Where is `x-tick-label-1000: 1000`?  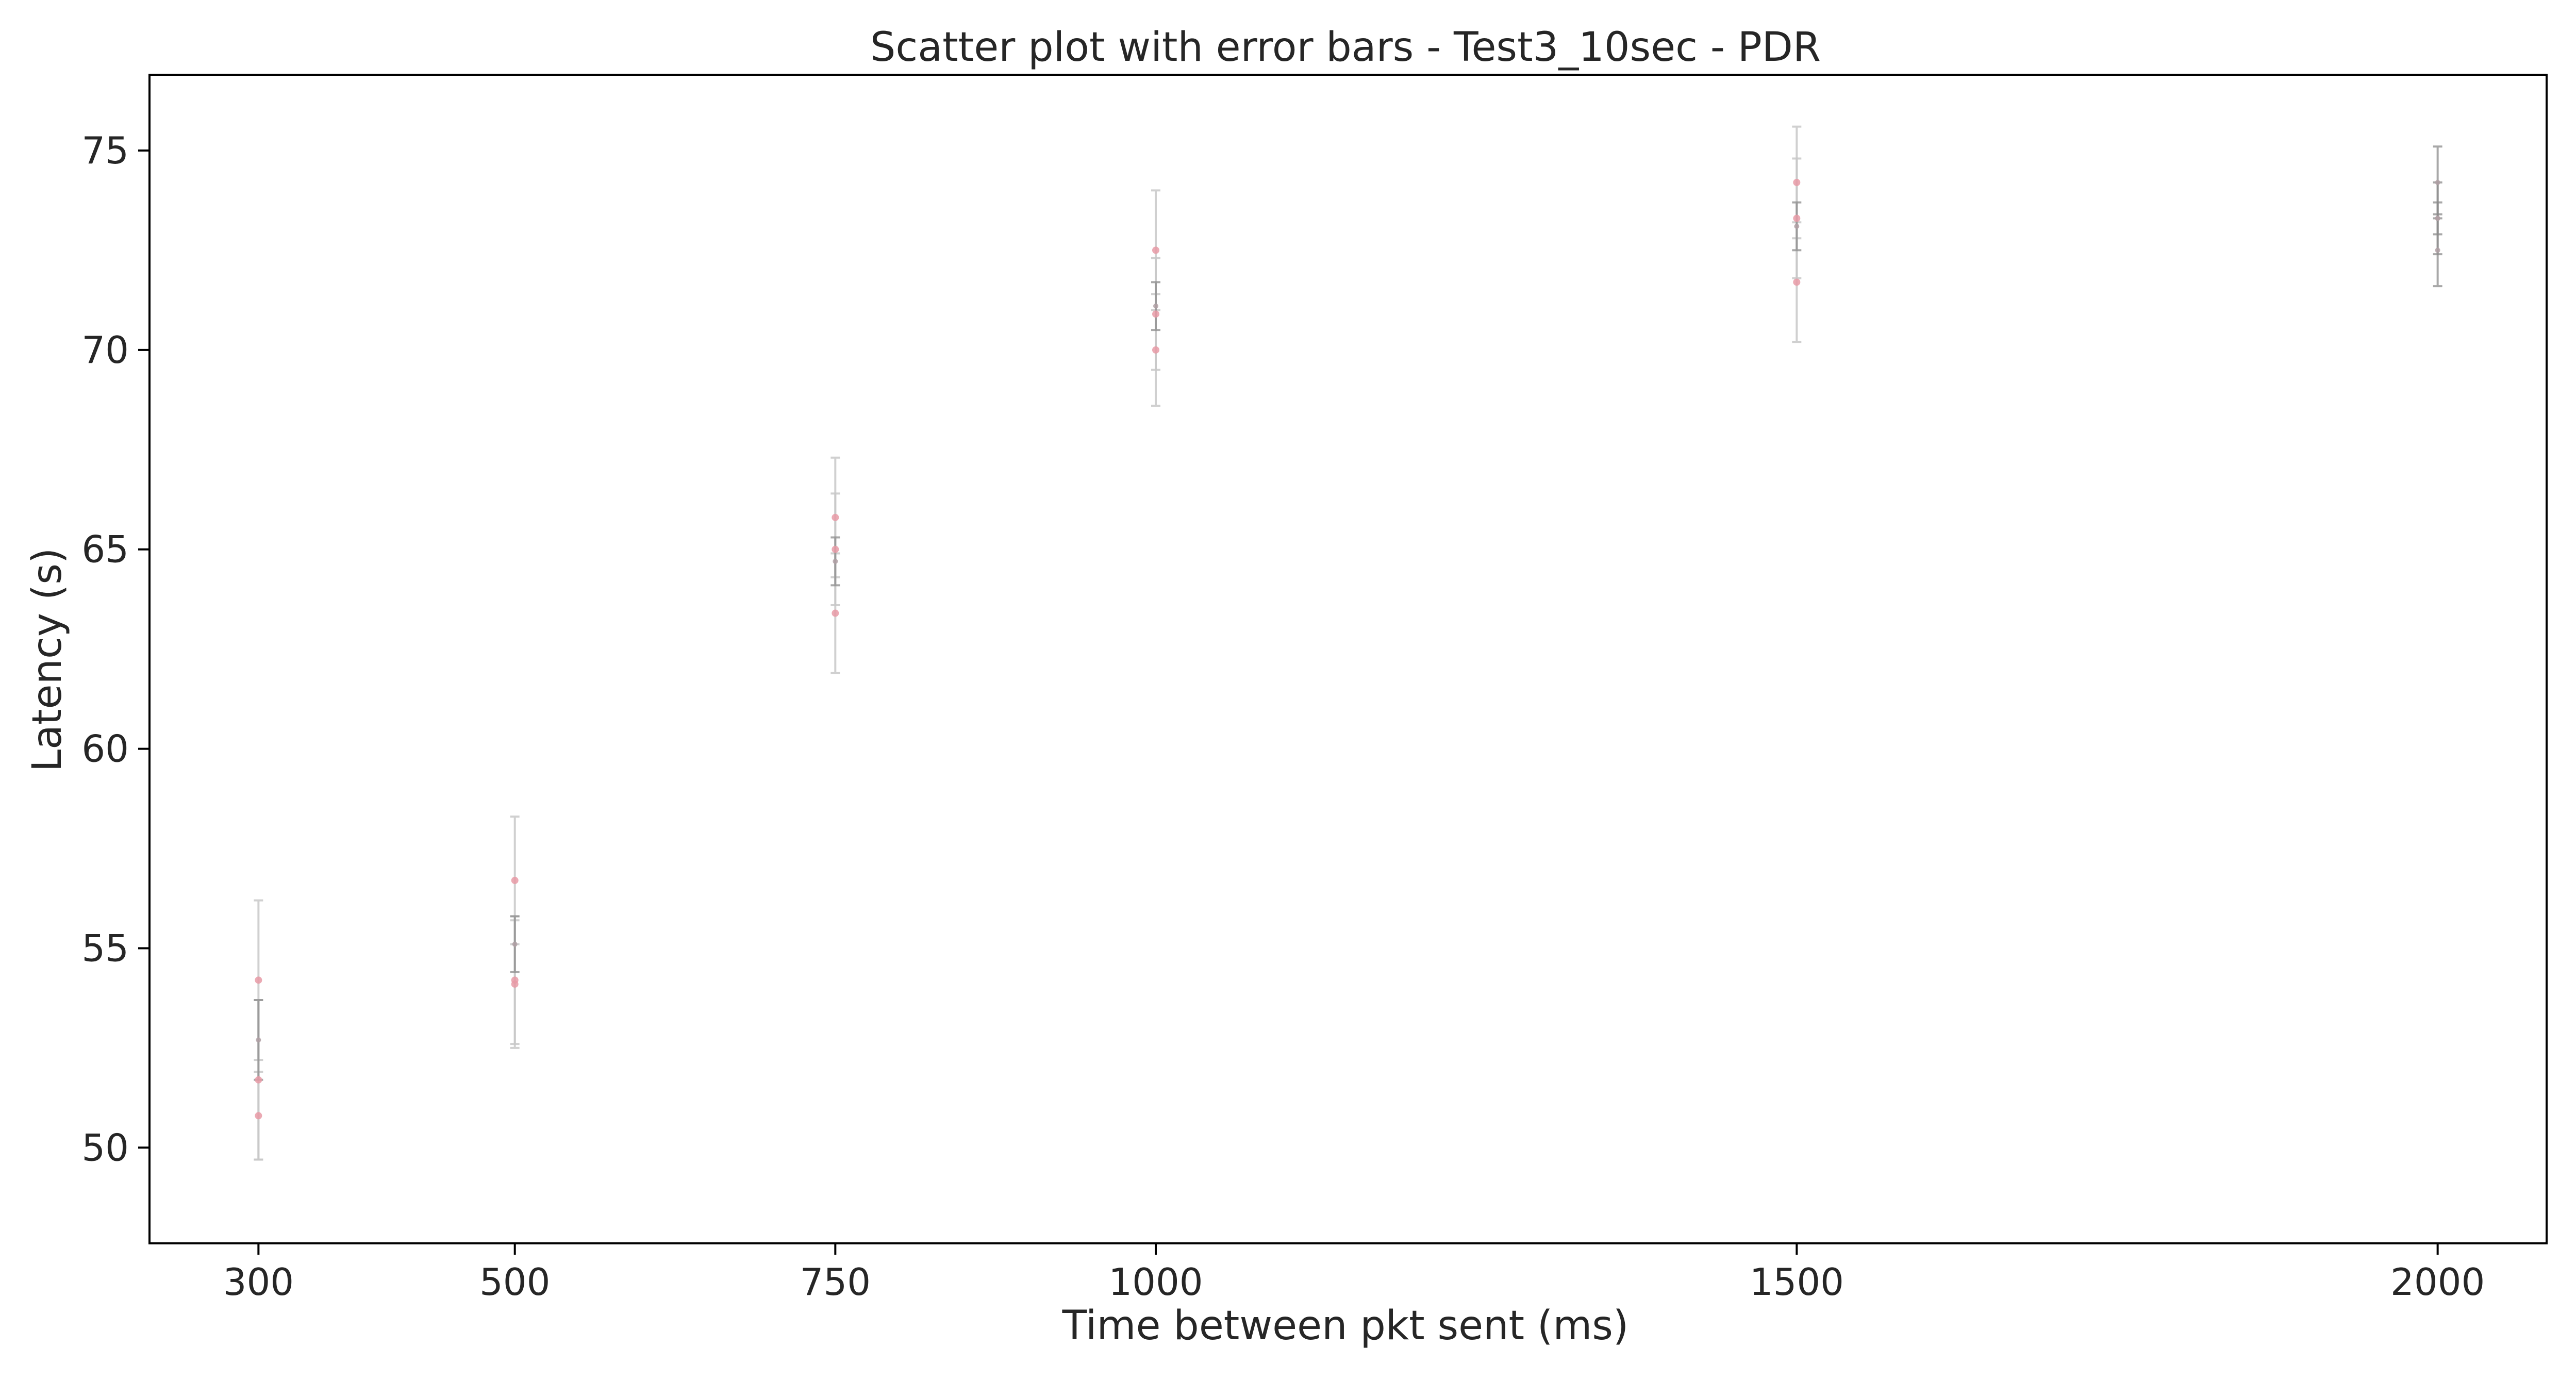 x-tick-label-1000: 1000 is located at coordinates (1156, 1282).